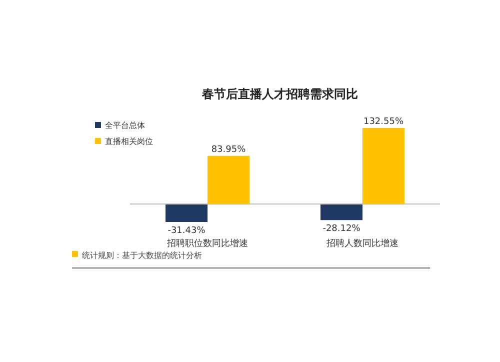 The image size is (500, 362). What do you see at coordinates (129, 141) in the screenshot?
I see `legend-label: 直播相关岗位` at bounding box center [129, 141].